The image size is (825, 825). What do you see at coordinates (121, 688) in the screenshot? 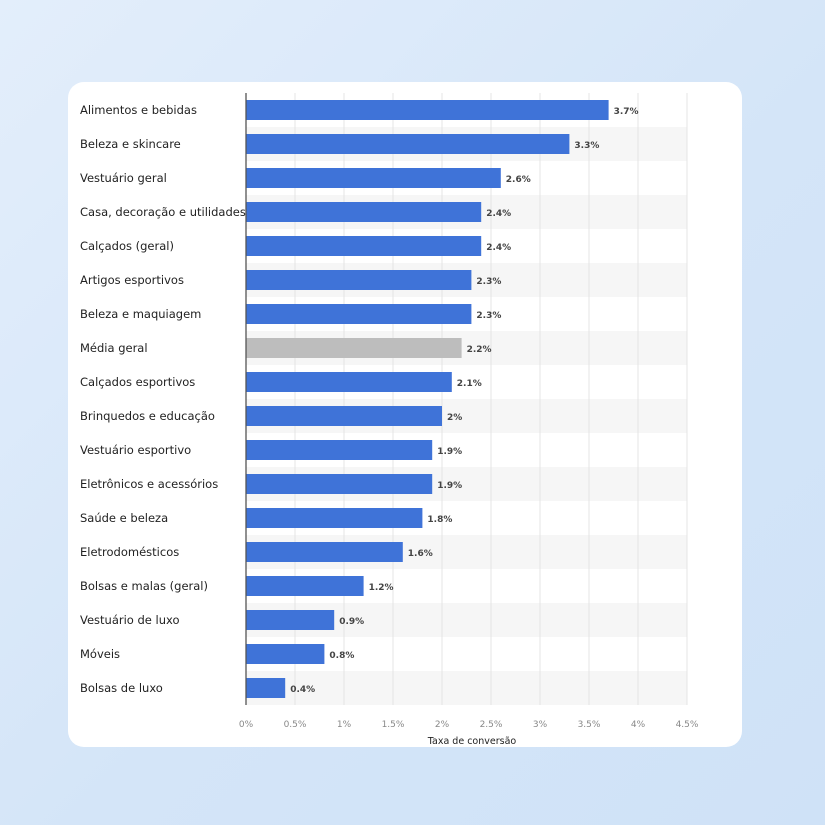
I see `category-label: Bolsas de luxo` at bounding box center [121, 688].